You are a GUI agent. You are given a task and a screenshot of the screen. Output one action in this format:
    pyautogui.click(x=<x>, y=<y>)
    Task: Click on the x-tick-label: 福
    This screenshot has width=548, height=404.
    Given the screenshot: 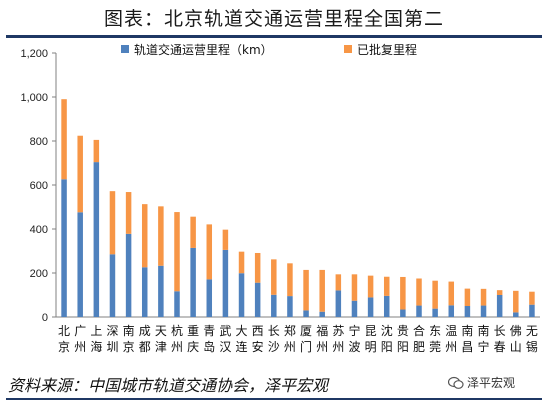 What is the action you would take?
    pyautogui.click(x=322, y=330)
    